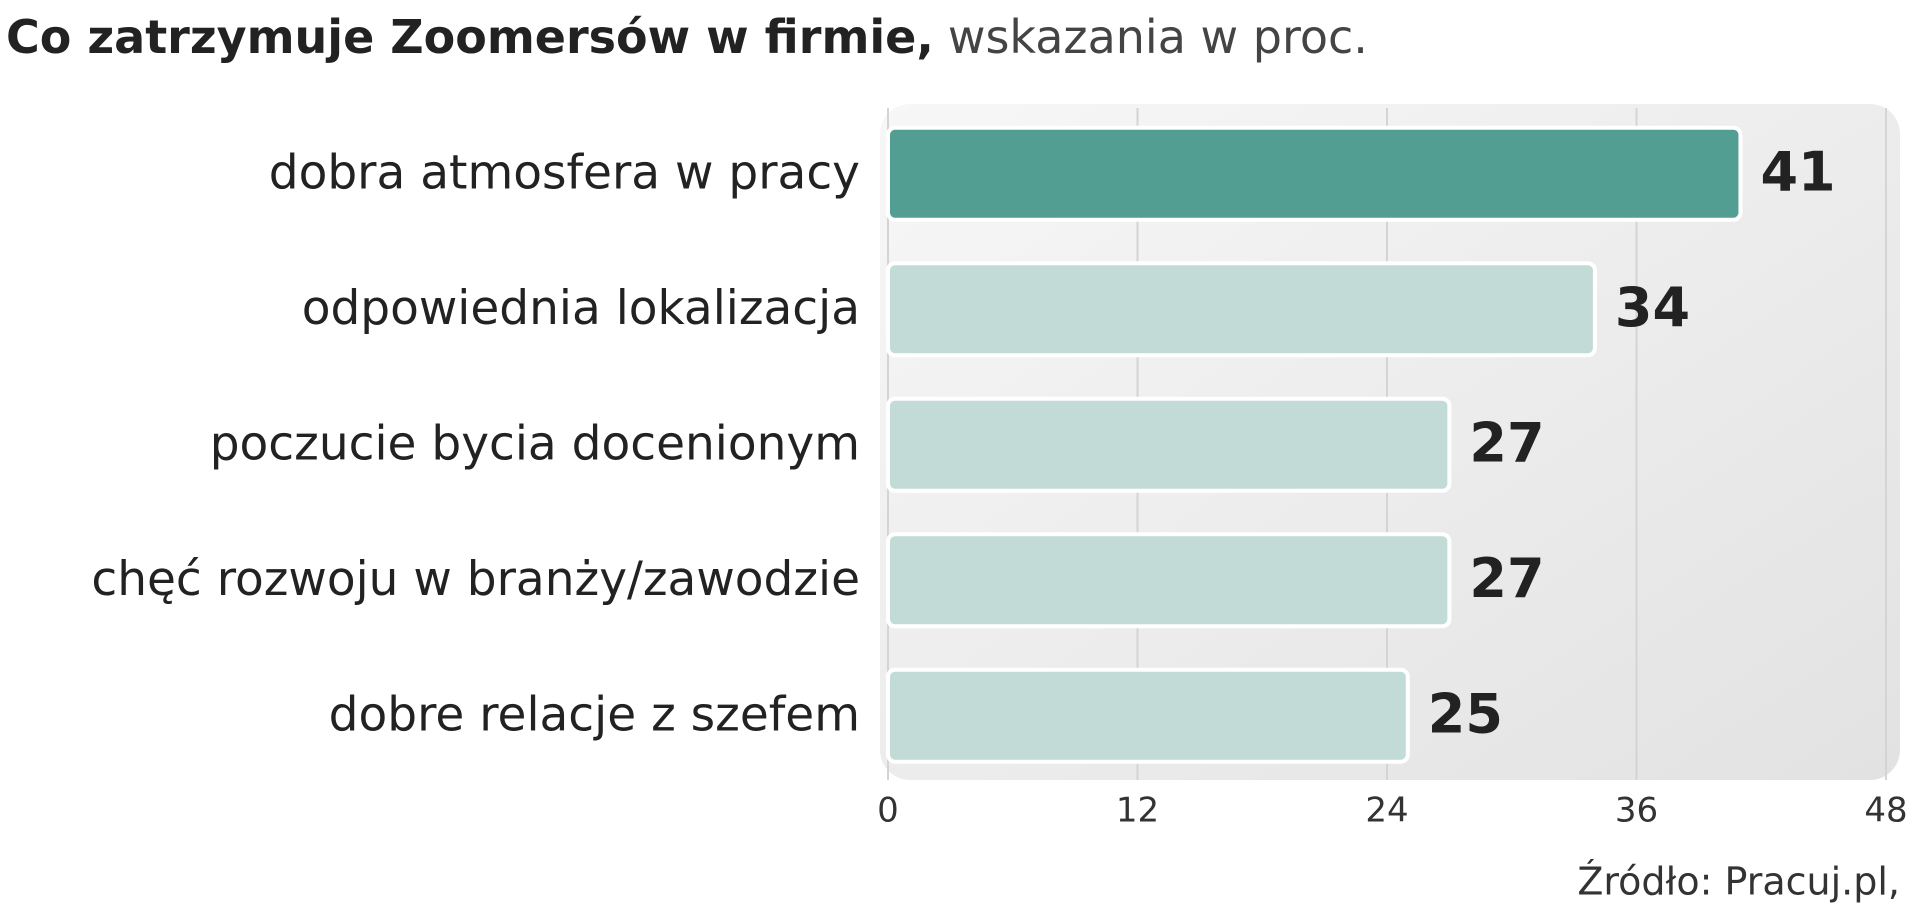 This screenshot has width=1920, height=910. I want to click on x-tick-label: 36, so click(1636, 811).